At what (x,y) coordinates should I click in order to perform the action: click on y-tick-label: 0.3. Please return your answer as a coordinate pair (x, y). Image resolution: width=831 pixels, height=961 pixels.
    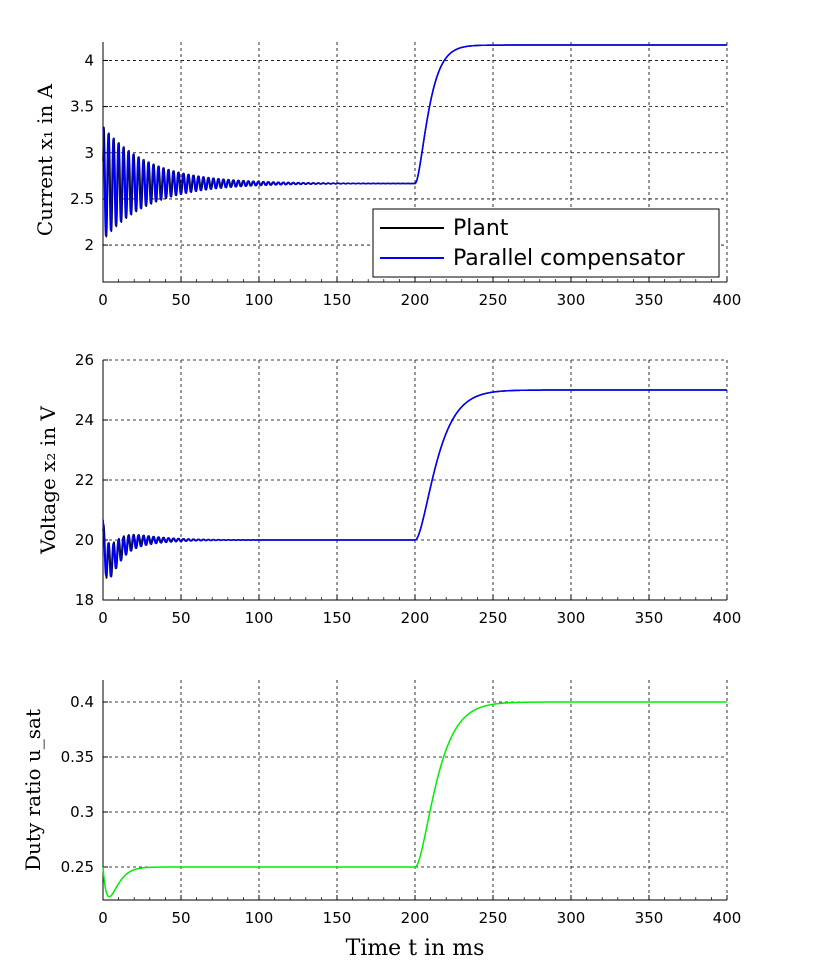
    Looking at the image, I should click on (82, 812).